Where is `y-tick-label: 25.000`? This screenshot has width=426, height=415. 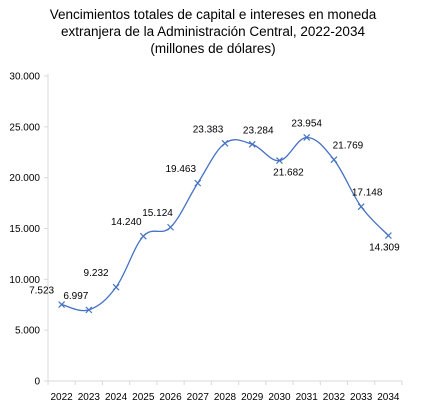
y-tick-label: 25.000 is located at coordinates (24, 127).